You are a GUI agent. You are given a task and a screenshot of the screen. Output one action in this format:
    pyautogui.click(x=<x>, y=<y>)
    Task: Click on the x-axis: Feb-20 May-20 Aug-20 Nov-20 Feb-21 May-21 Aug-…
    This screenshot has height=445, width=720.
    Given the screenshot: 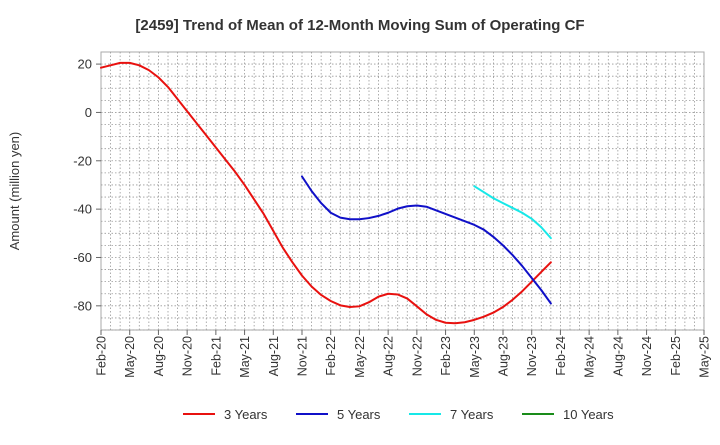 What is the action you would take?
    pyautogui.click(x=403, y=354)
    